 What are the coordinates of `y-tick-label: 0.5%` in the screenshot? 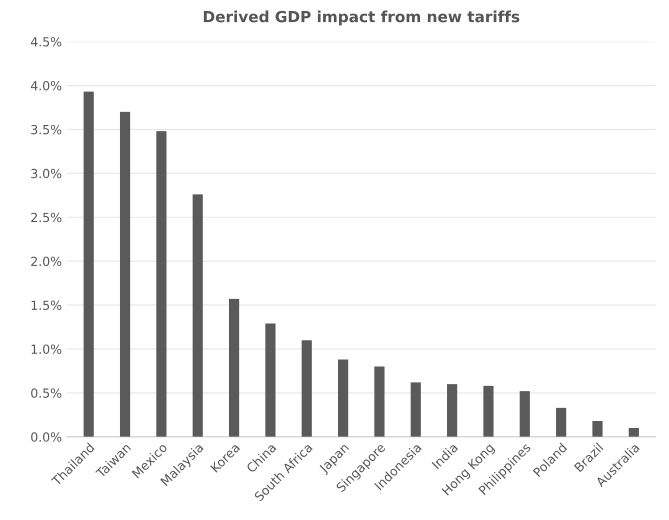 It's located at (46, 393).